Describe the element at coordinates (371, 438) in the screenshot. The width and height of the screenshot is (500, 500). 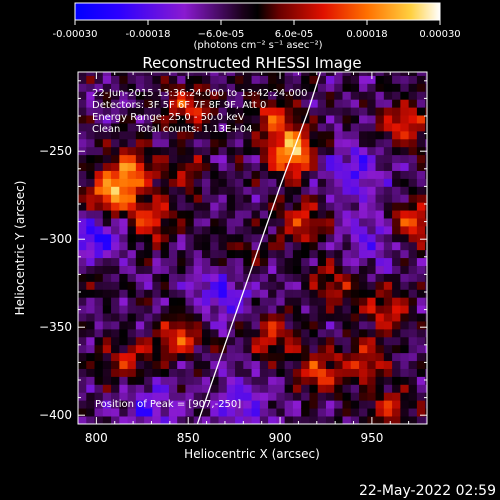
I see `x-tick-label: 950` at that location.